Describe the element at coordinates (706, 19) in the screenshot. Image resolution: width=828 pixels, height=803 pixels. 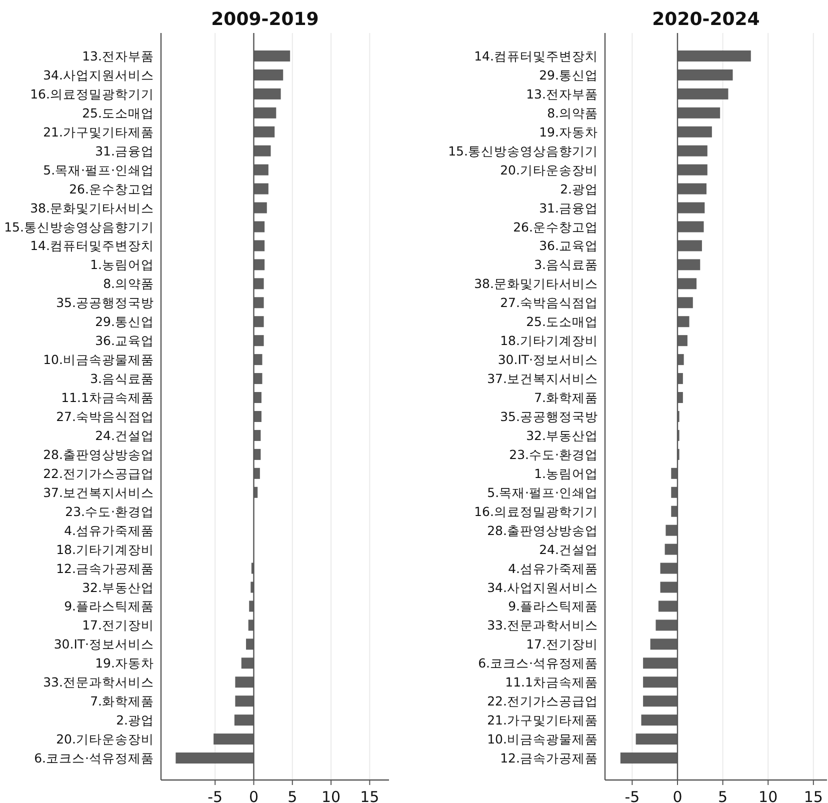
I see `chart-title: 2020-2024` at that location.